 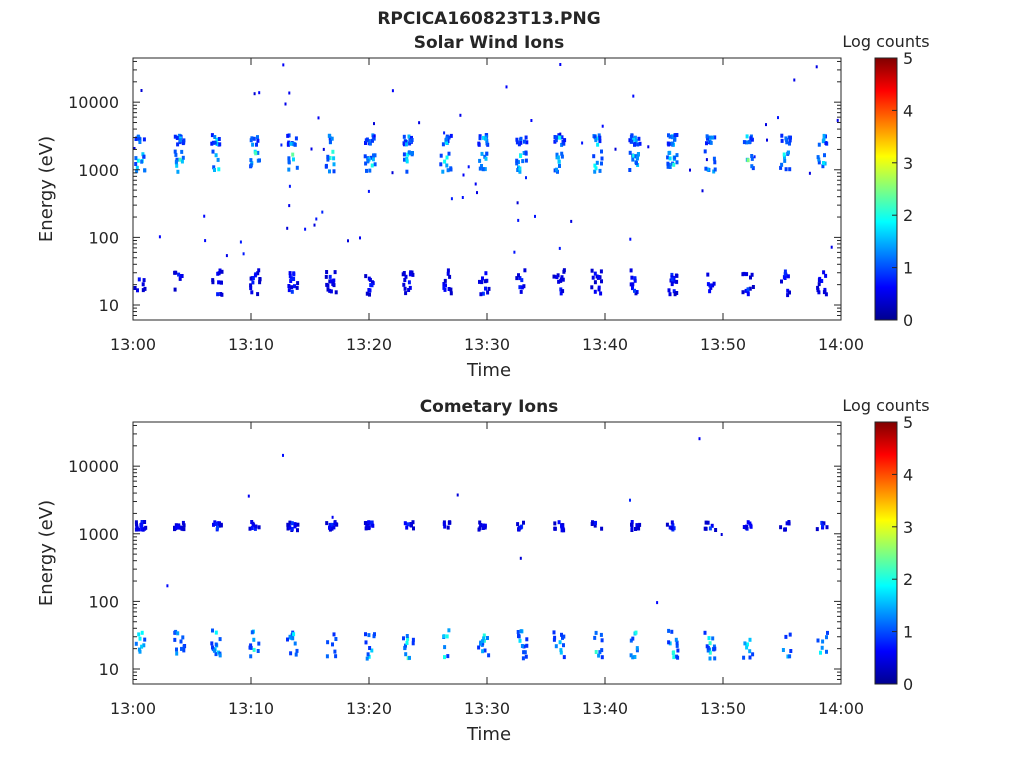 What do you see at coordinates (908, 110) in the screenshot?
I see `colorbar-tick-label: 4` at bounding box center [908, 110].